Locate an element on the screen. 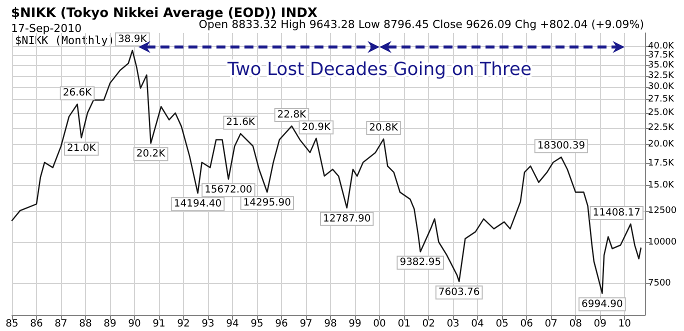 The width and height of the screenshot is (684, 331). x-tick-label: 04 is located at coordinates (477, 324).